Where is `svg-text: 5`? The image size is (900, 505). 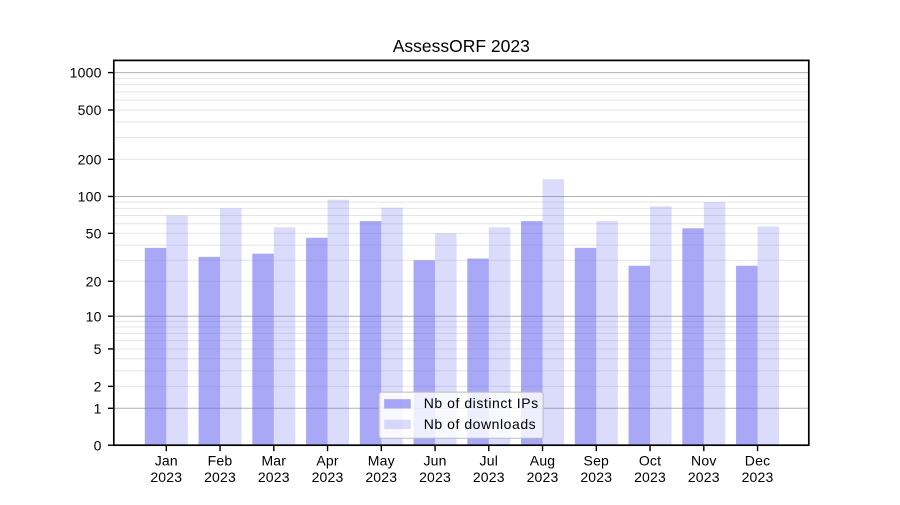 svg-text: 5 is located at coordinates (98, 349).